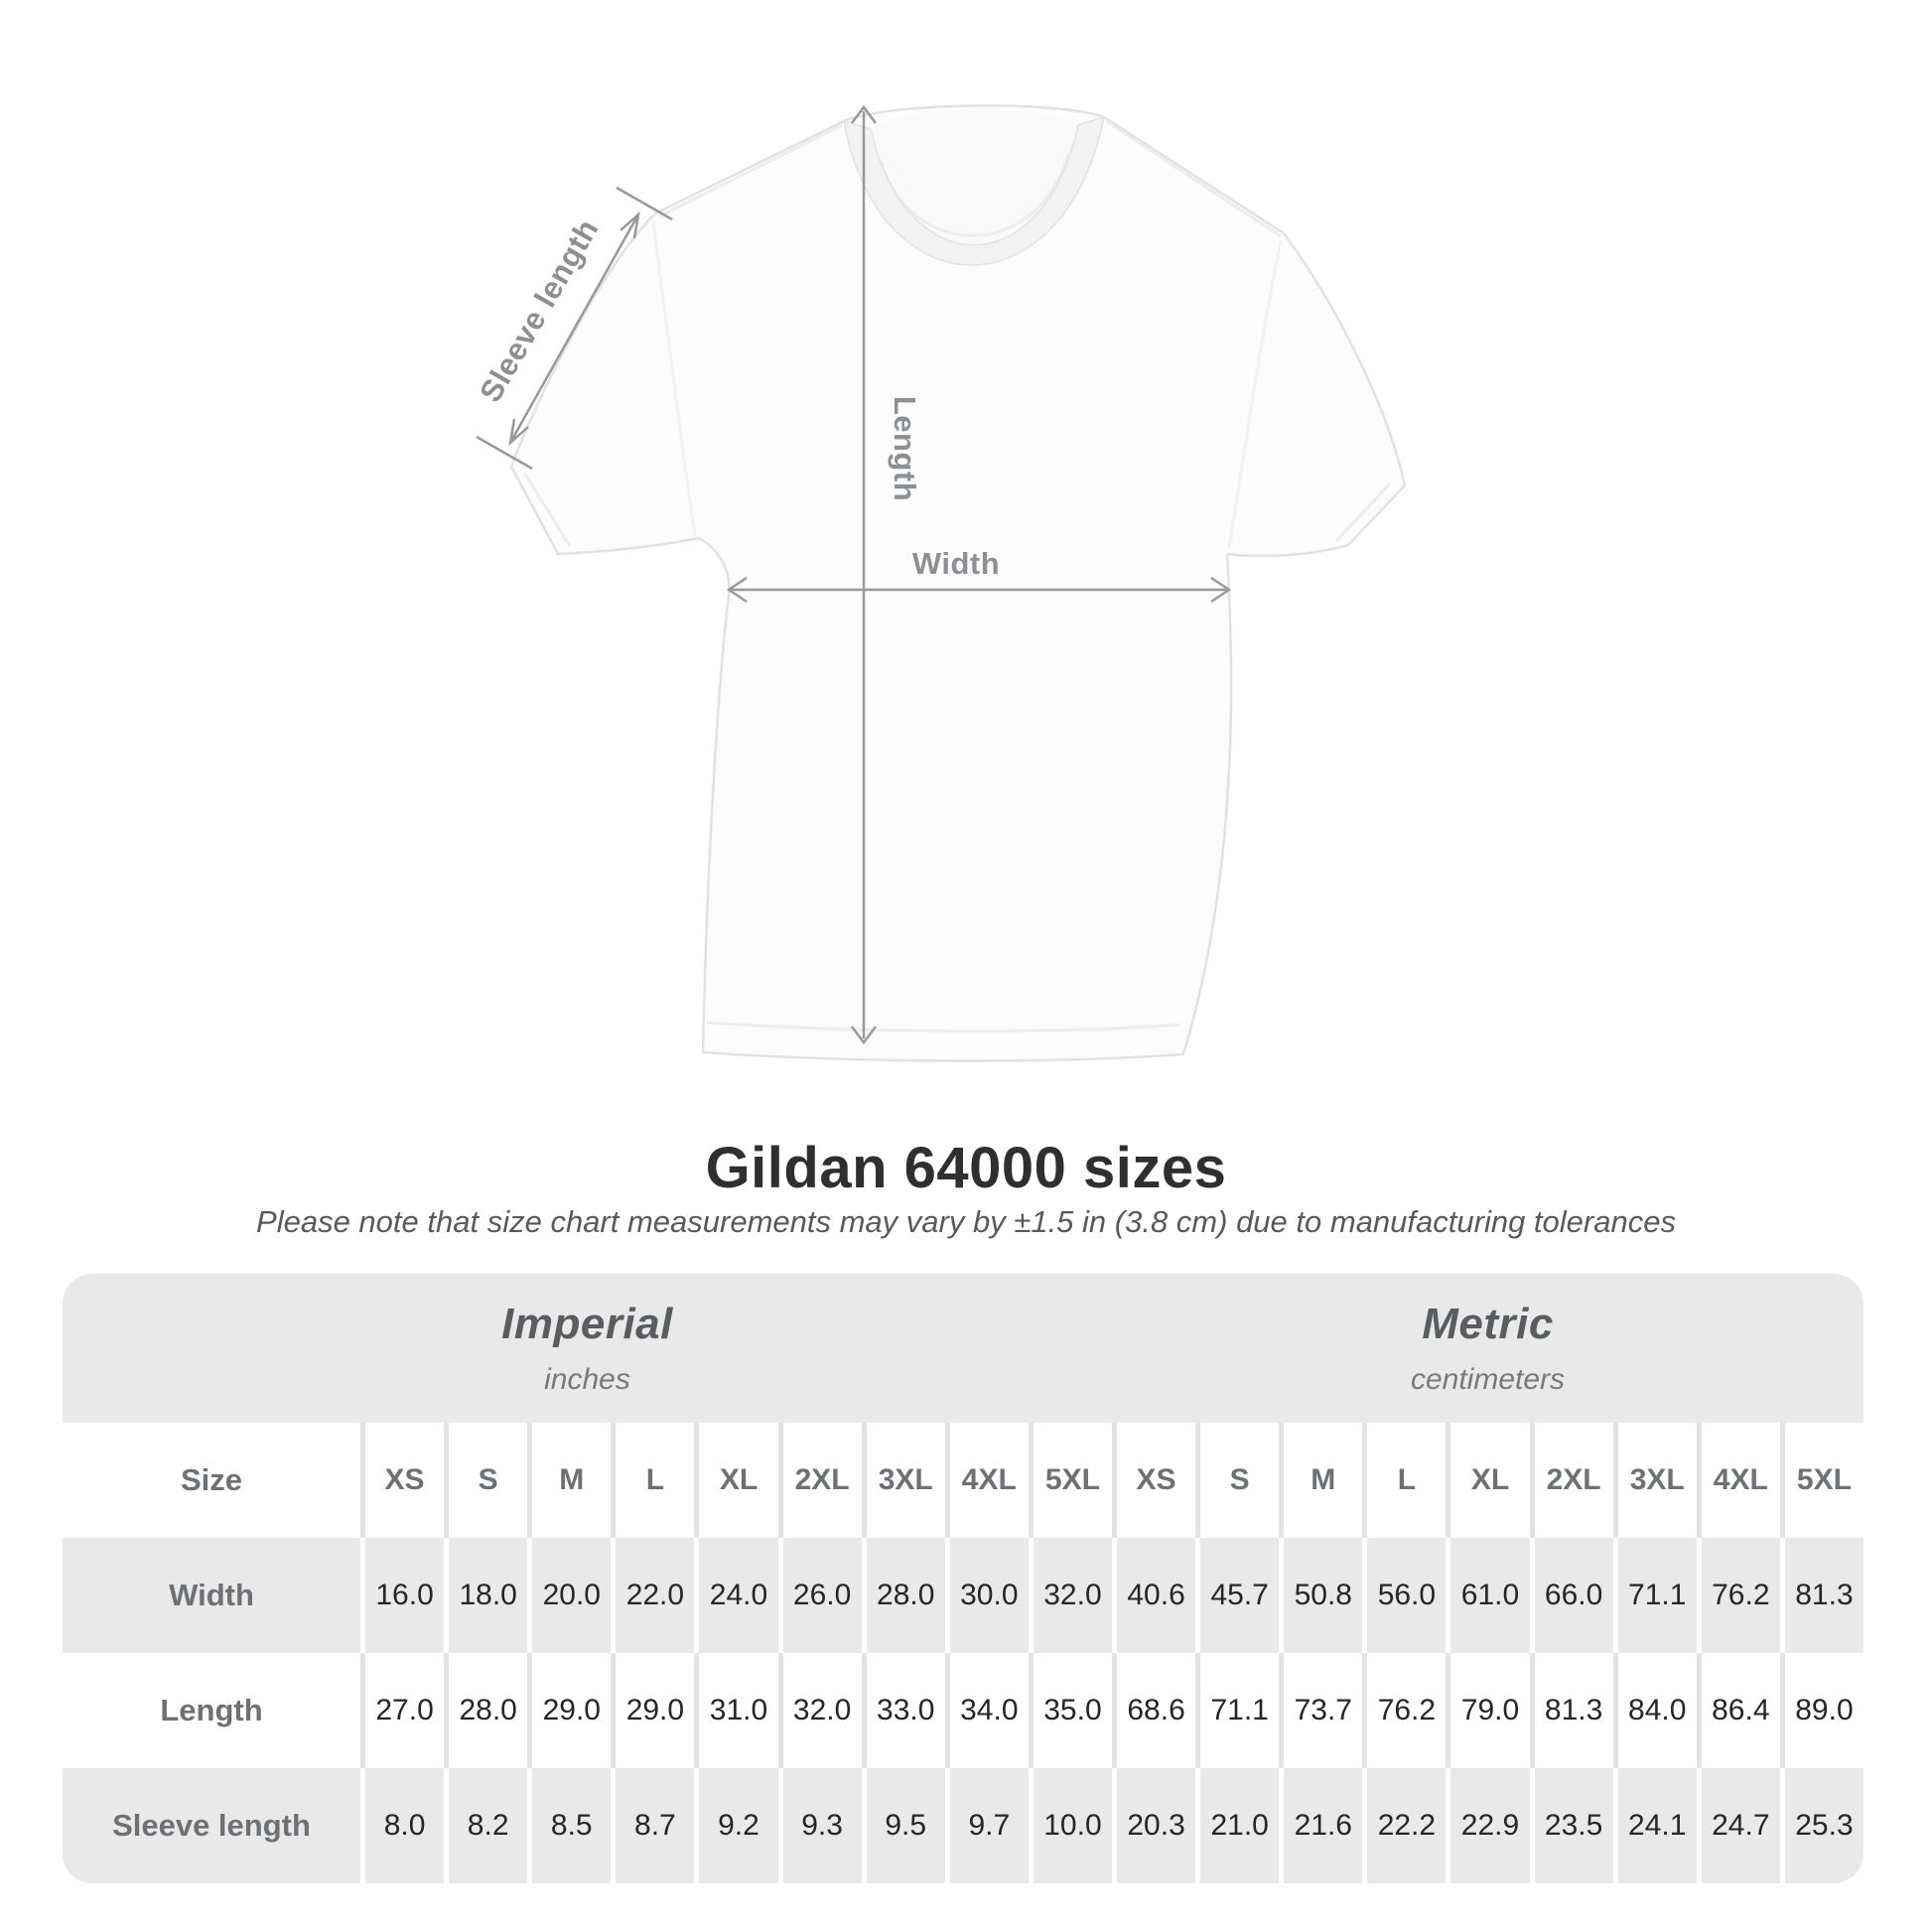 The image size is (1932, 1932). What do you see at coordinates (1488, 1324) in the screenshot?
I see `metric-title: Metric` at bounding box center [1488, 1324].